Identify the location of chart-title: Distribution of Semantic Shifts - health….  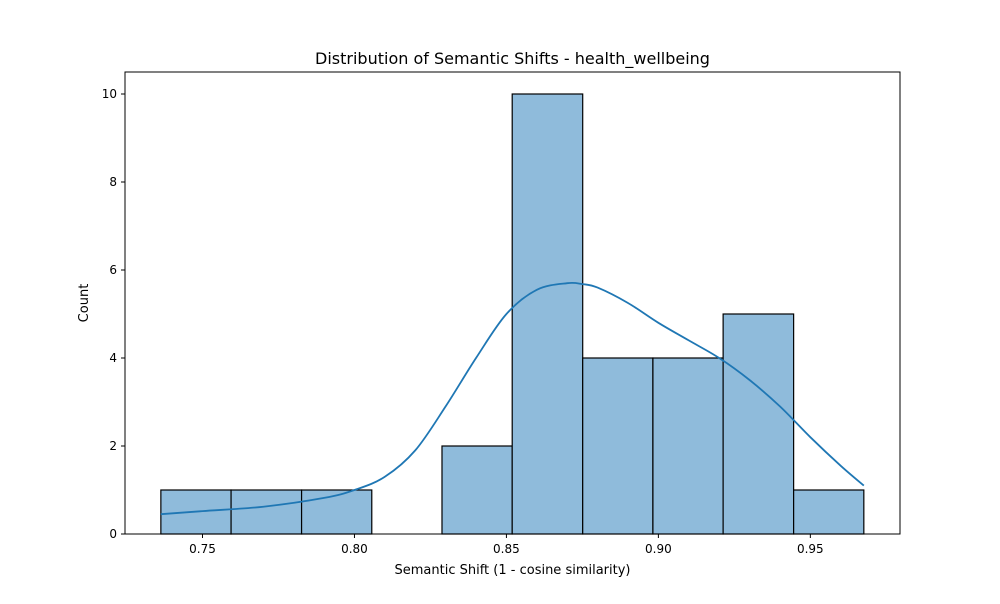
(512, 59).